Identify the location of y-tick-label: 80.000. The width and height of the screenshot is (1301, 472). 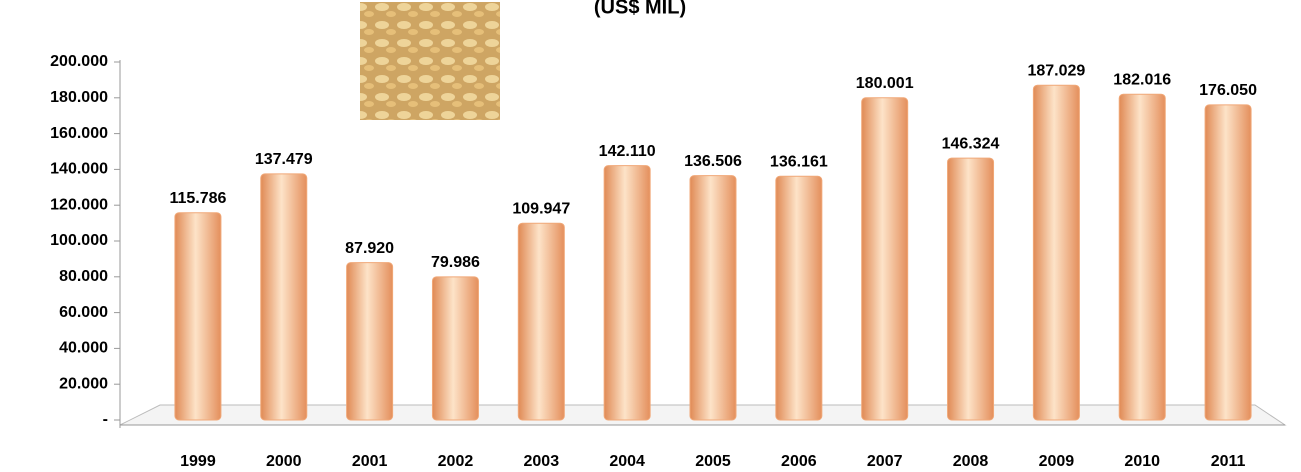
(83, 276).